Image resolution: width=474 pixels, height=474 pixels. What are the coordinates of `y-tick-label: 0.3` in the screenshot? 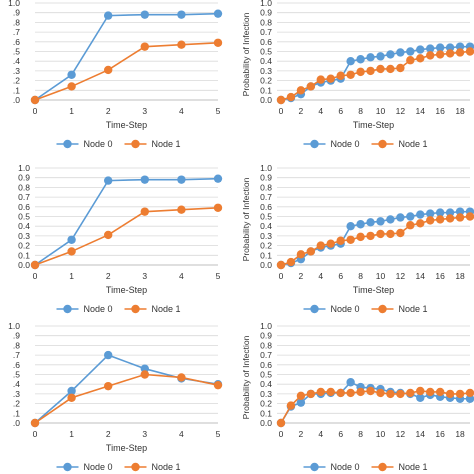 It's located at (266, 71).